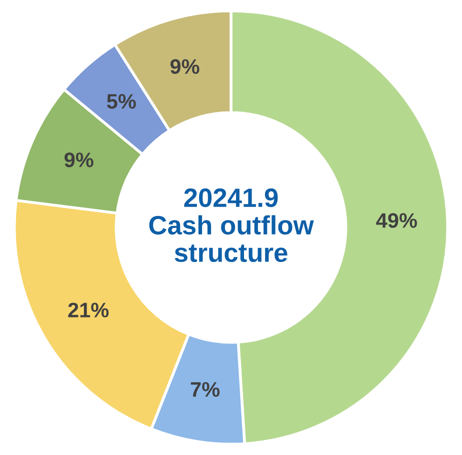  Describe the element at coordinates (88, 310) in the screenshot. I see `data-label: 21%` at that location.